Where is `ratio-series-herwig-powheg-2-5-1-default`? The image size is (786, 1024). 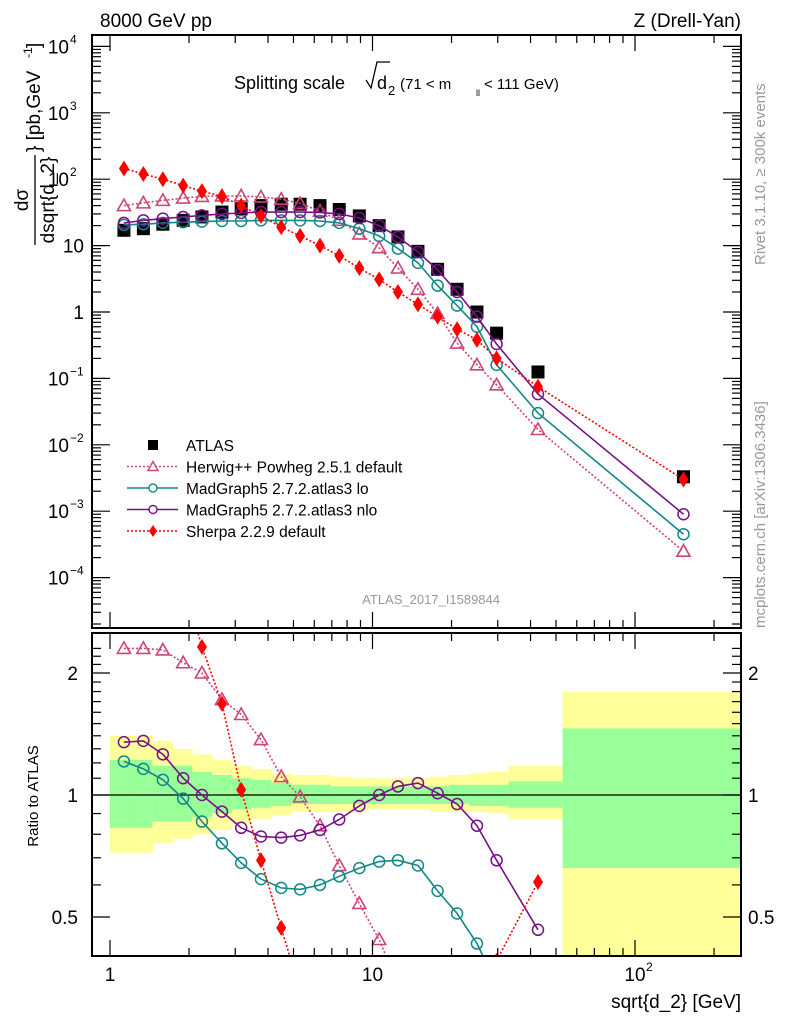
ratio-series-herwig-powheg-2-5-1-default is located at coordinates (252, 798).